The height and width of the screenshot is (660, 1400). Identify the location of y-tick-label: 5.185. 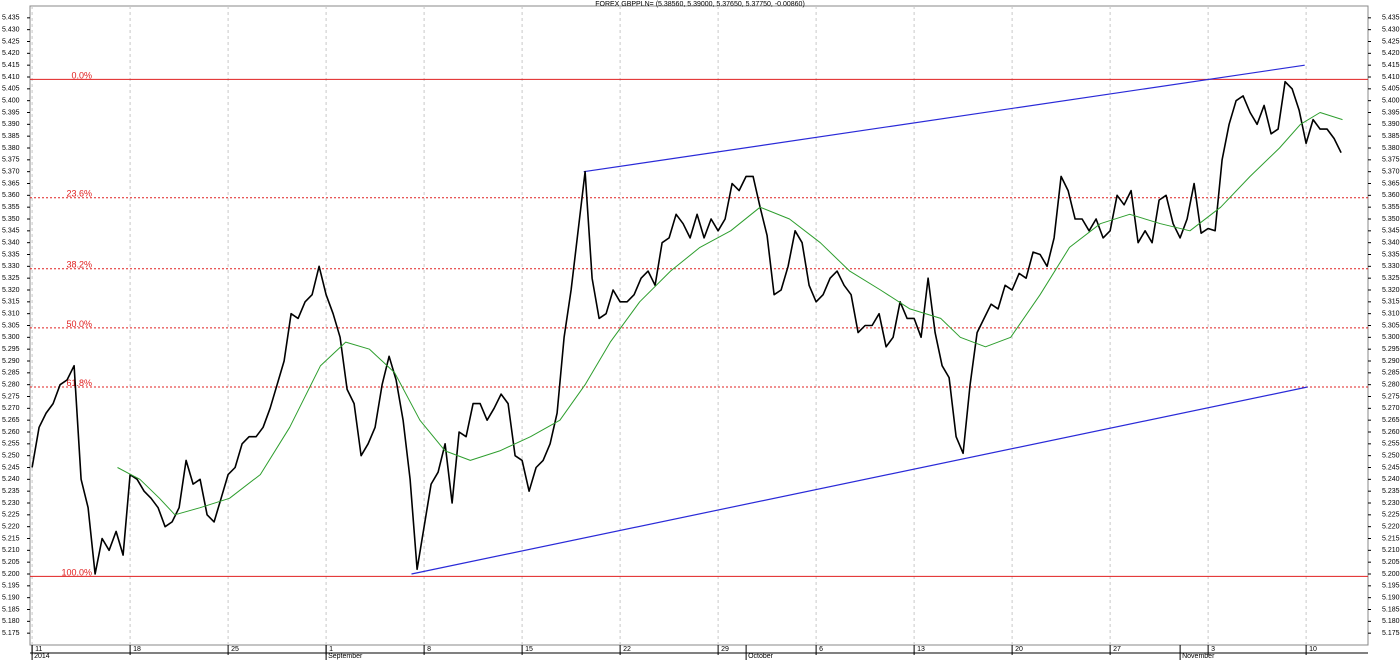
(1391, 609).